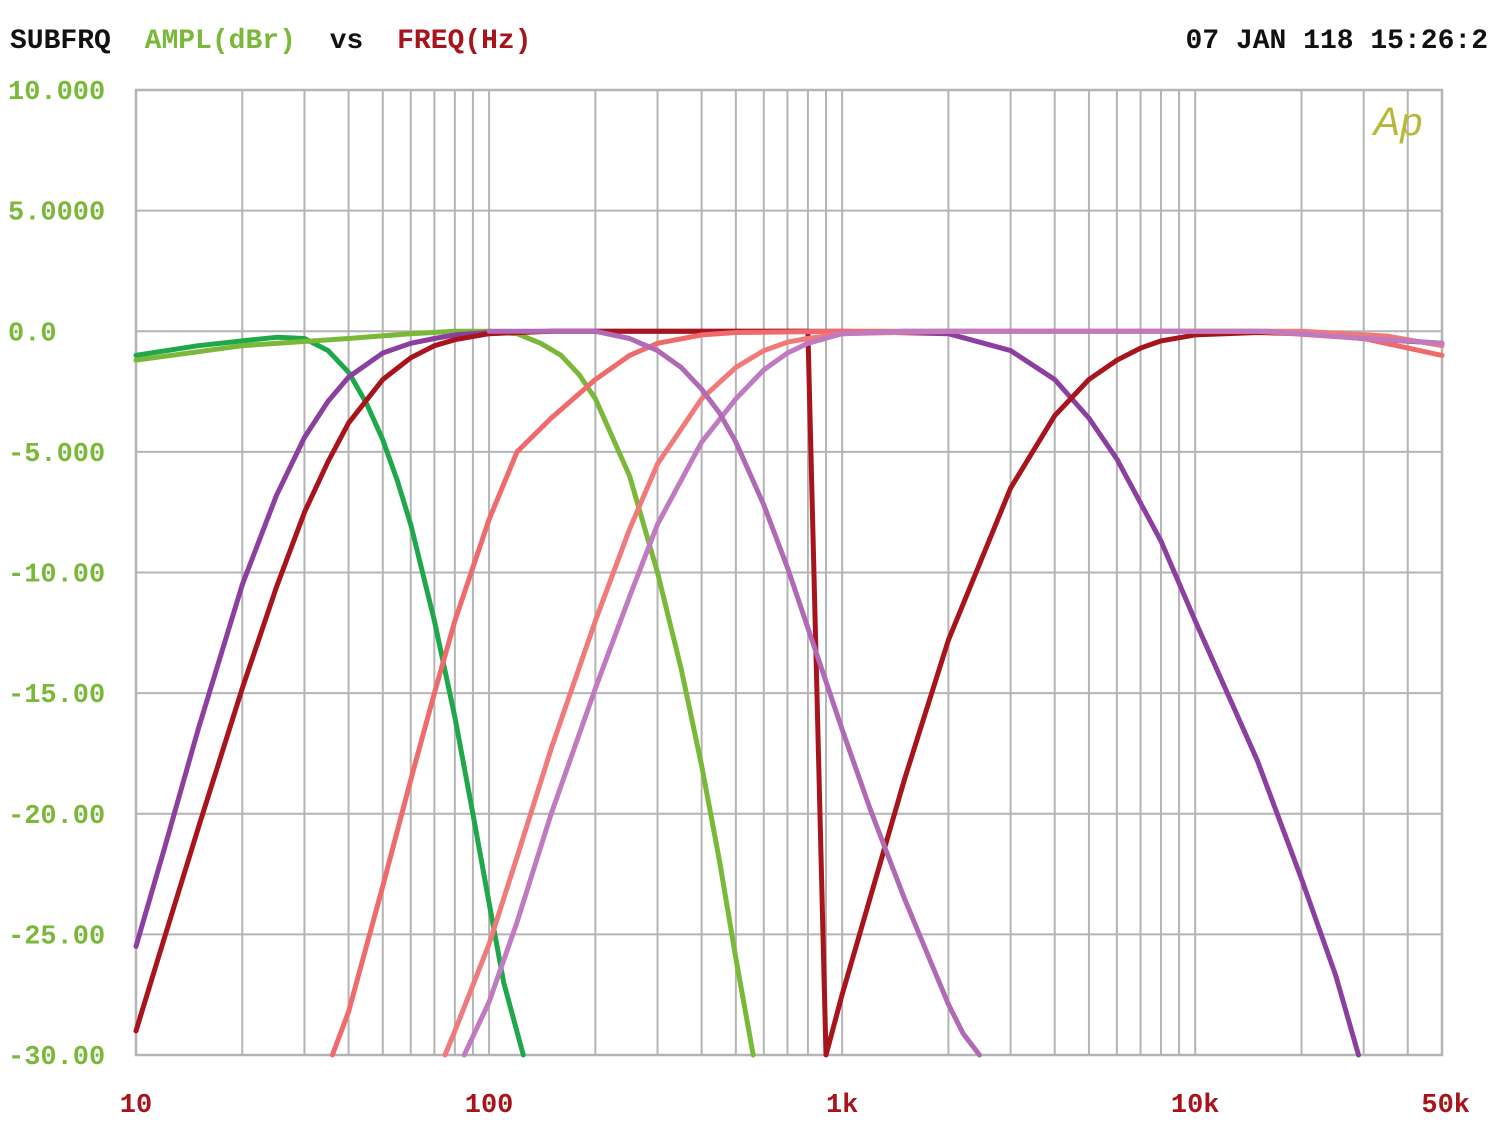 This screenshot has height=1125, width=1500. What do you see at coordinates (795, 1106) in the screenshot?
I see `x-tick-labels: 10 100 1k 10k 50k` at bounding box center [795, 1106].